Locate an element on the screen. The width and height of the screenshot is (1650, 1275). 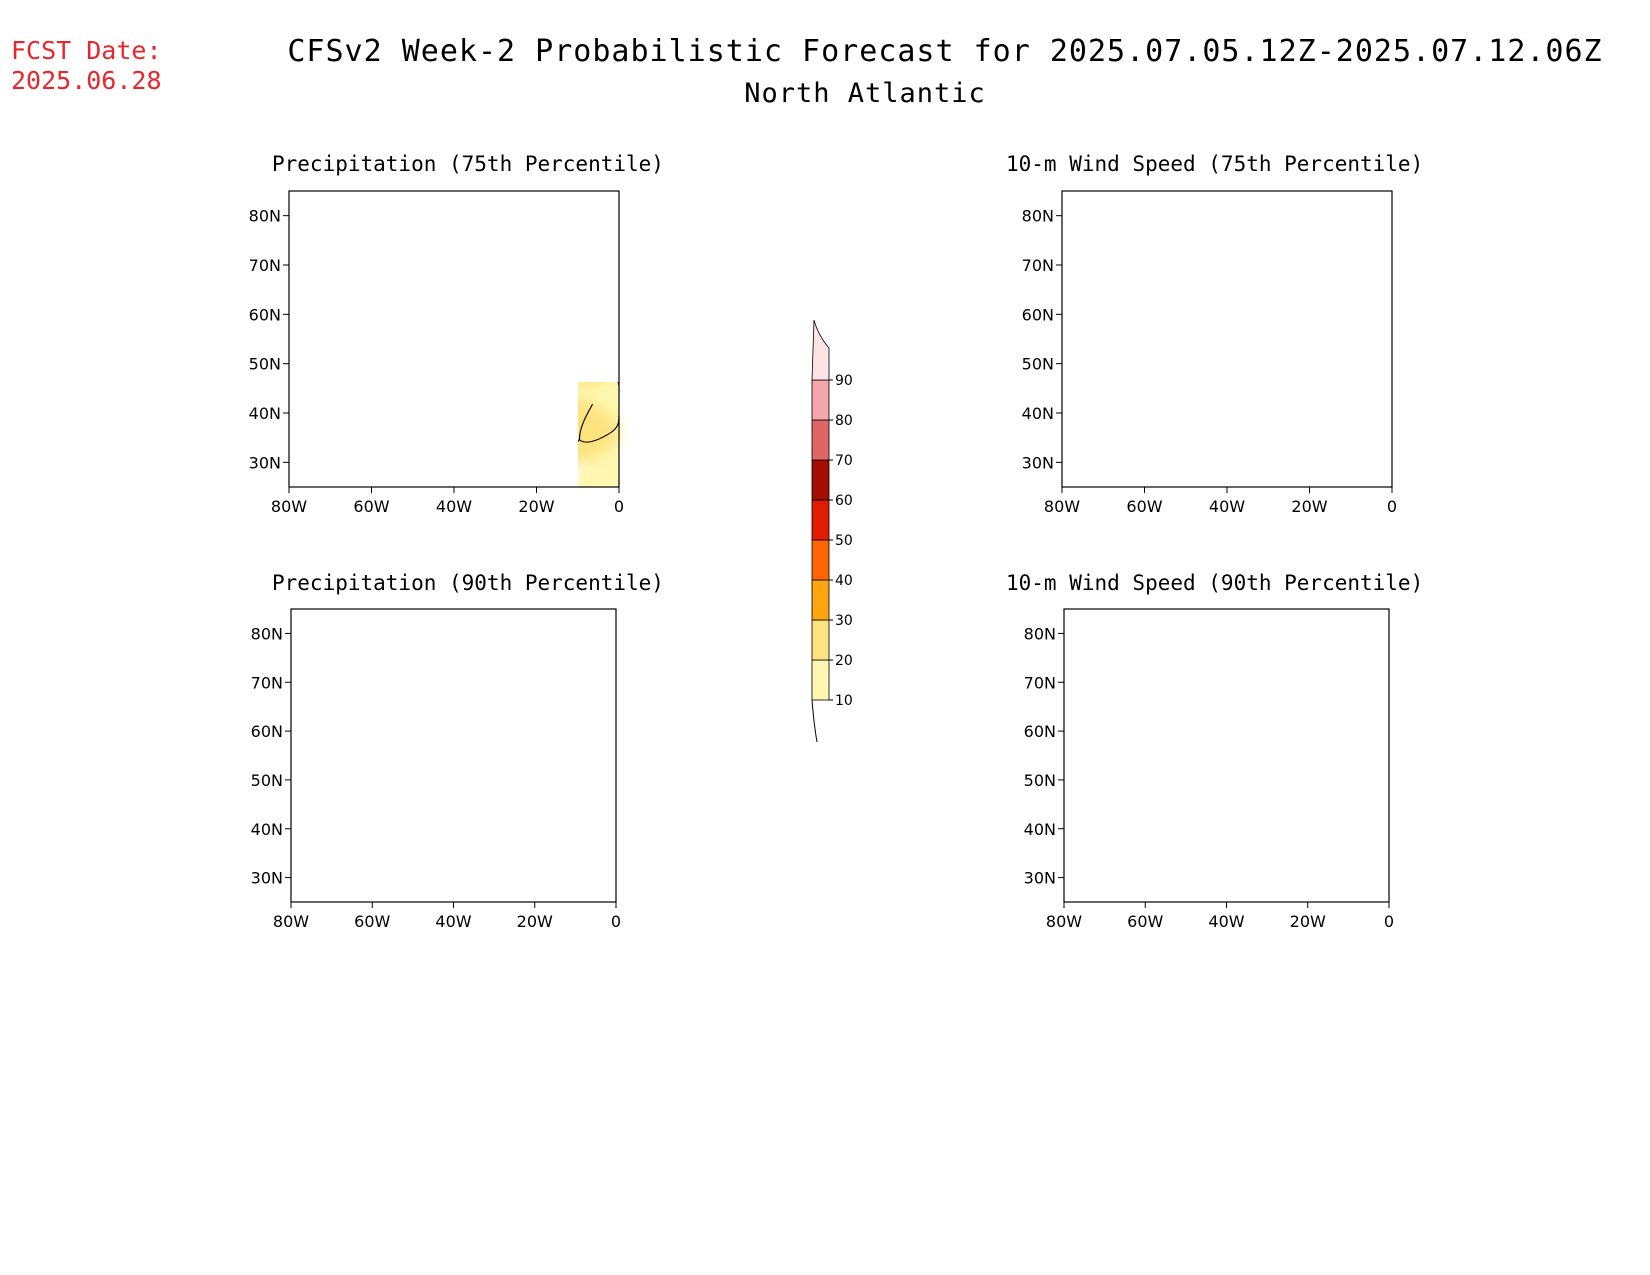
lat-tick-label-precip-75: 80N is located at coordinates (265, 216).